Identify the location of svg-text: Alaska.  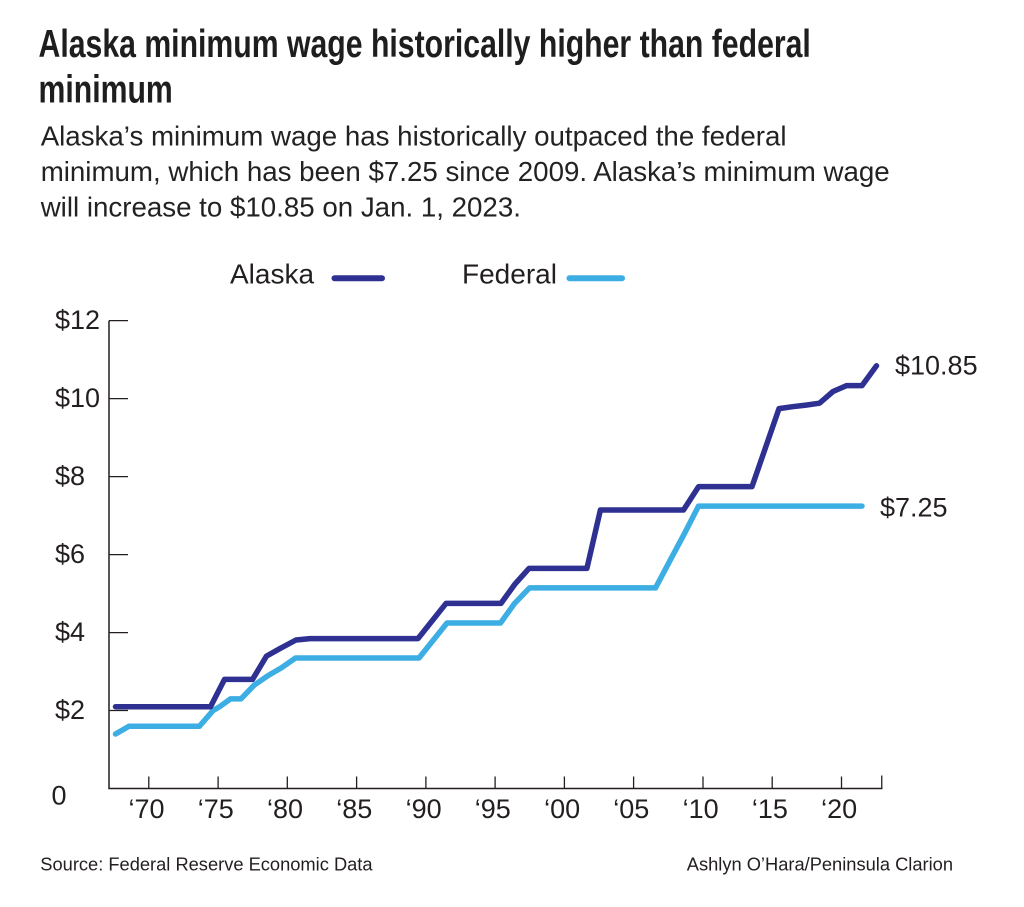
(272, 274).